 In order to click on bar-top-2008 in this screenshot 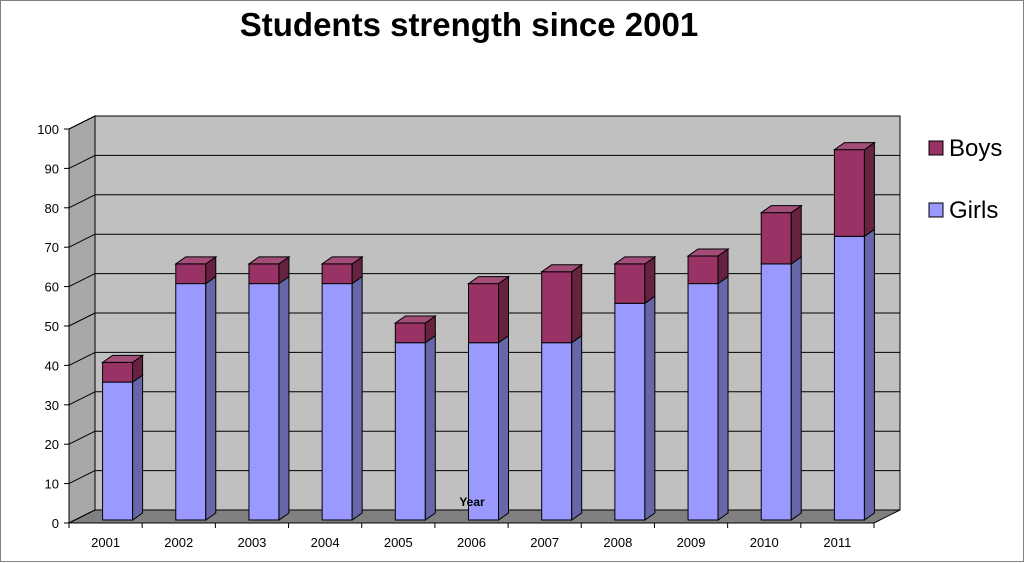, I will do `click(635, 260)`.